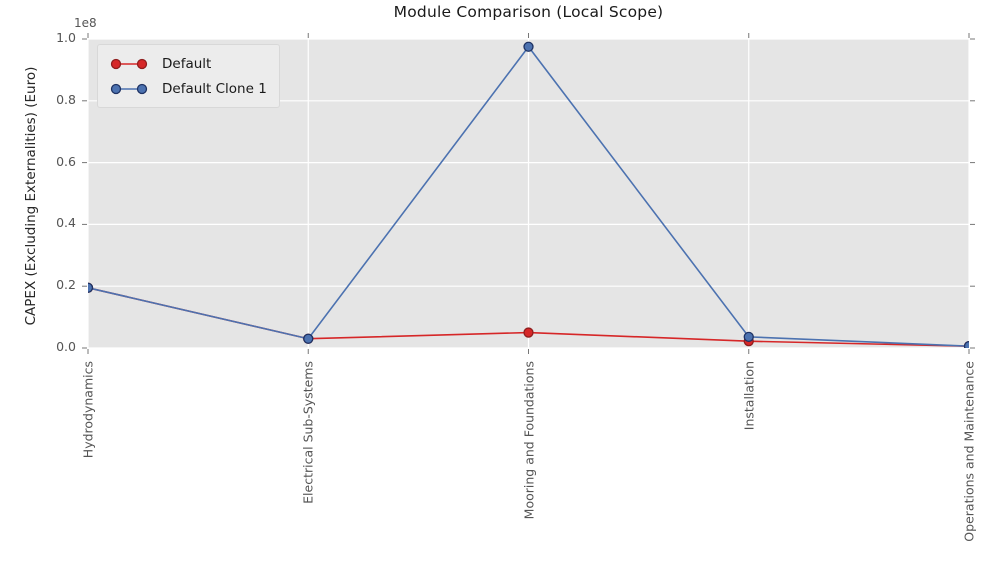  I want to click on ytick-3: 0.6, so click(66, 161).